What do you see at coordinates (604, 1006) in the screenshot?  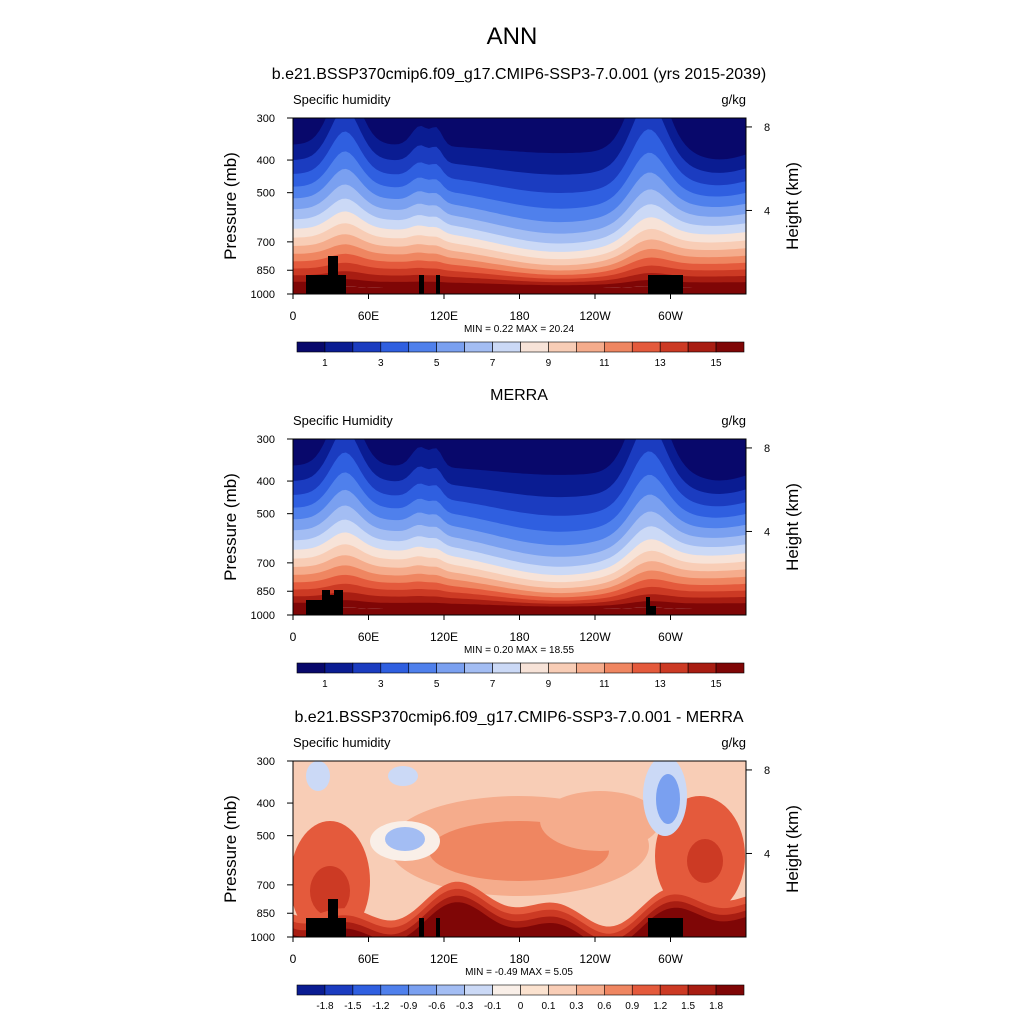 I see `colorbar-label: 0.6` at bounding box center [604, 1006].